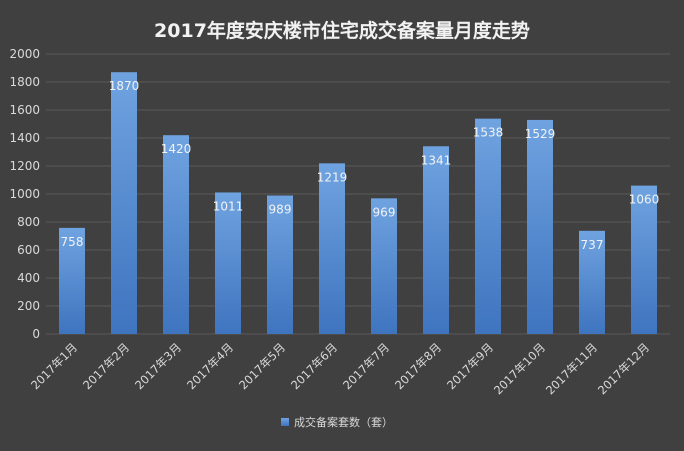 The height and width of the screenshot is (451, 684). What do you see at coordinates (24, 110) in the screenshot?
I see `y-tick-label: 1600` at bounding box center [24, 110].